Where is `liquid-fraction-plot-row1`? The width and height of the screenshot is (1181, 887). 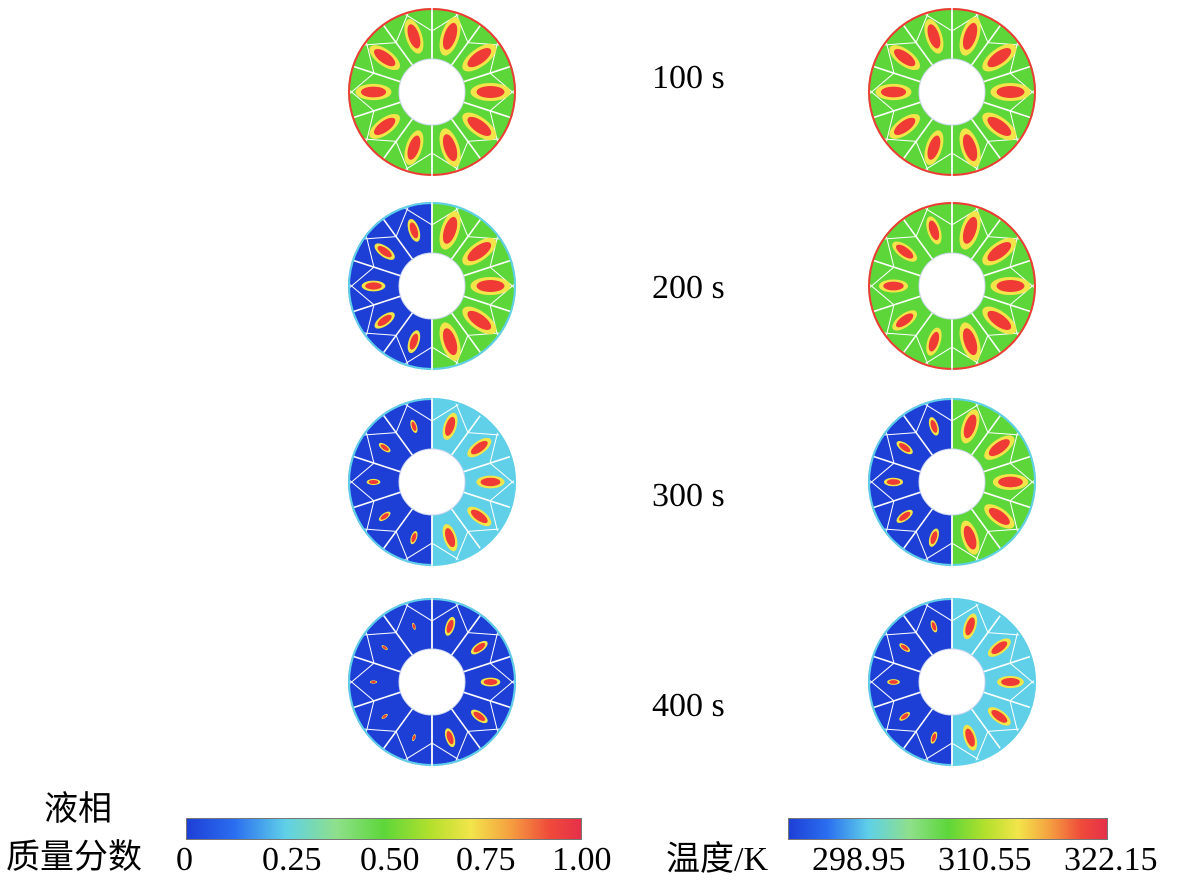
liquid-fraction-plot-row1 is located at coordinates (432, 92).